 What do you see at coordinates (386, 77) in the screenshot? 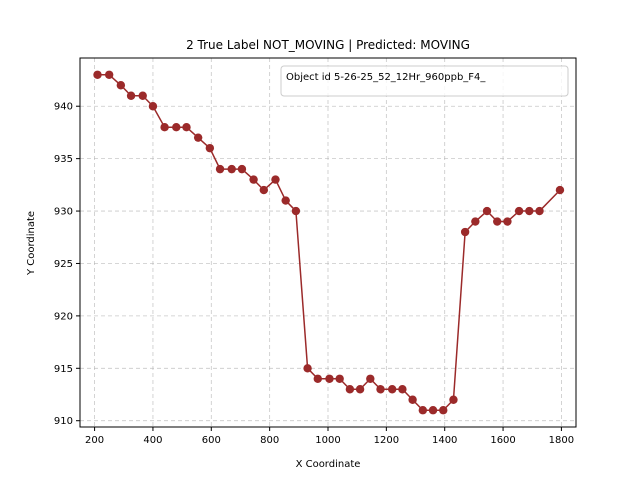
I see `legend-entry-label: Object id 5-26-25_52_12Hr_960ppb_F4_` at bounding box center [386, 77].